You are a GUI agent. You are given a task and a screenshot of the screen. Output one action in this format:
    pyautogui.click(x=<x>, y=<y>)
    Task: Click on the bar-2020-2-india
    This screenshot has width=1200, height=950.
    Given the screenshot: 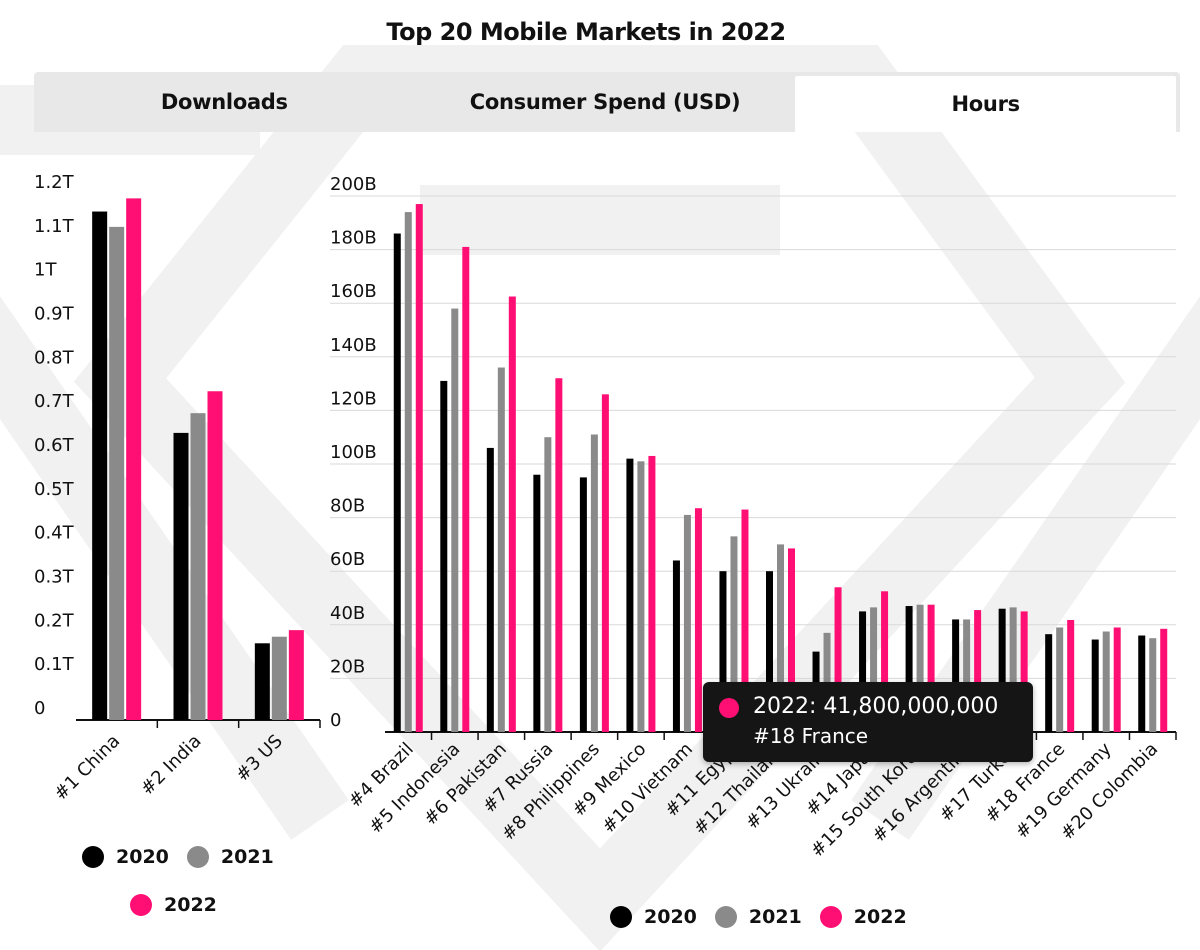 What is the action you would take?
    pyautogui.click(x=181, y=576)
    